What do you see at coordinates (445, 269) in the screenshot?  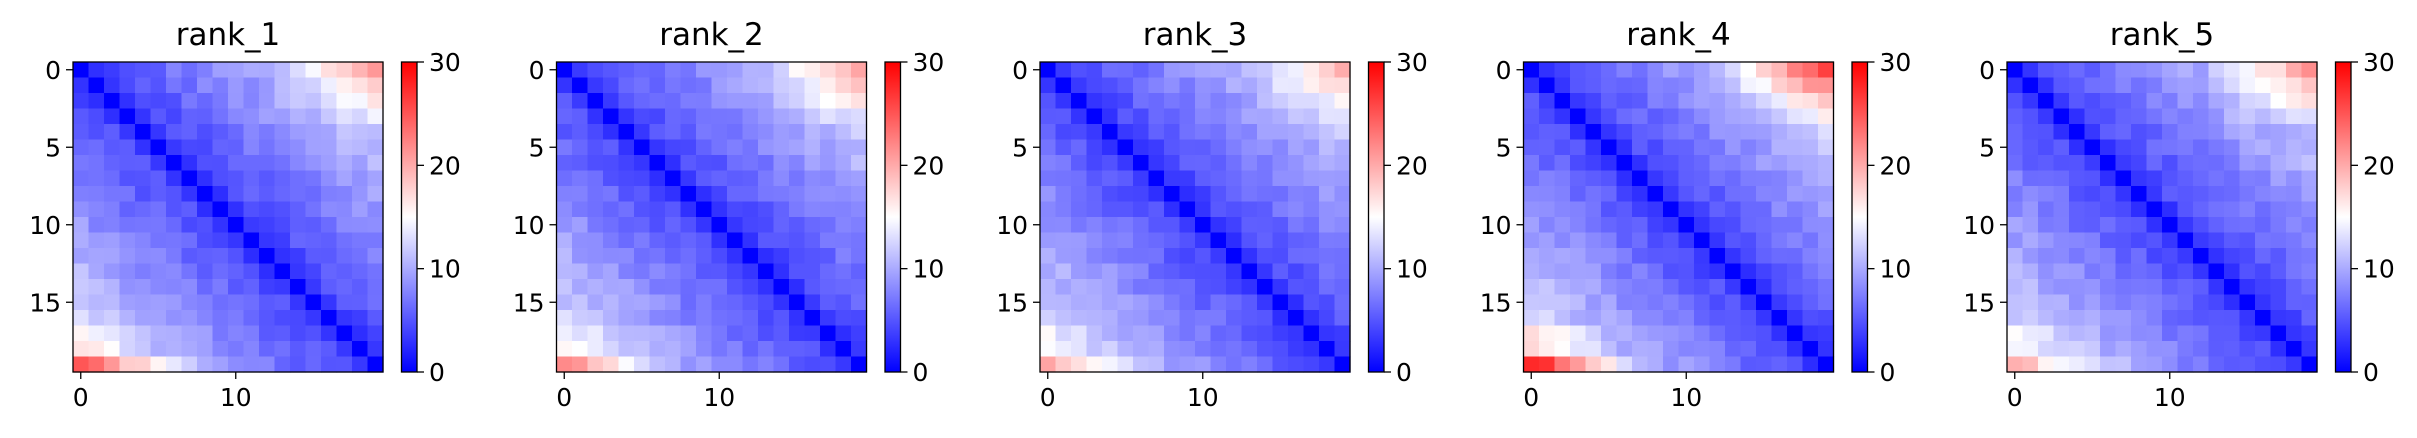 I see `colorbar-tick-label: 10` at bounding box center [445, 269].